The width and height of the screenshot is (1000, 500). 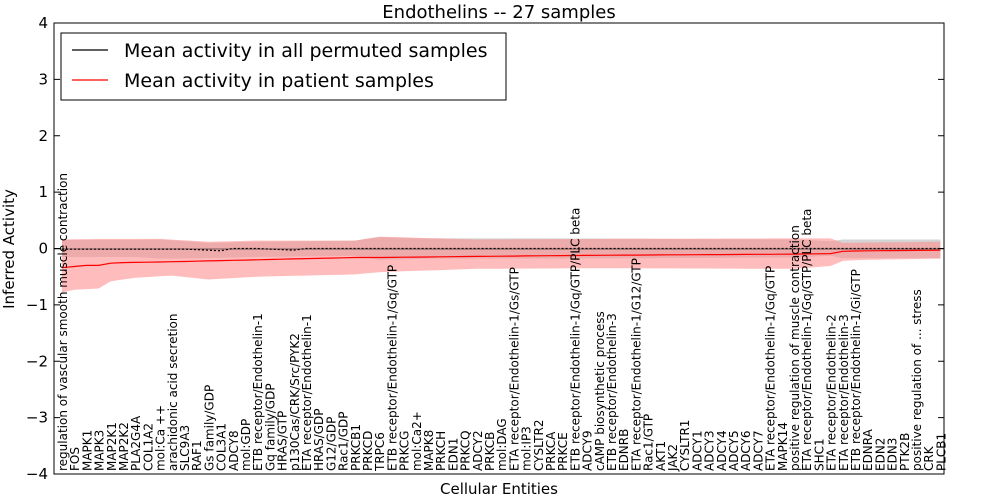 I want to click on x-tick-label: PRKCG, so click(x=405, y=451).